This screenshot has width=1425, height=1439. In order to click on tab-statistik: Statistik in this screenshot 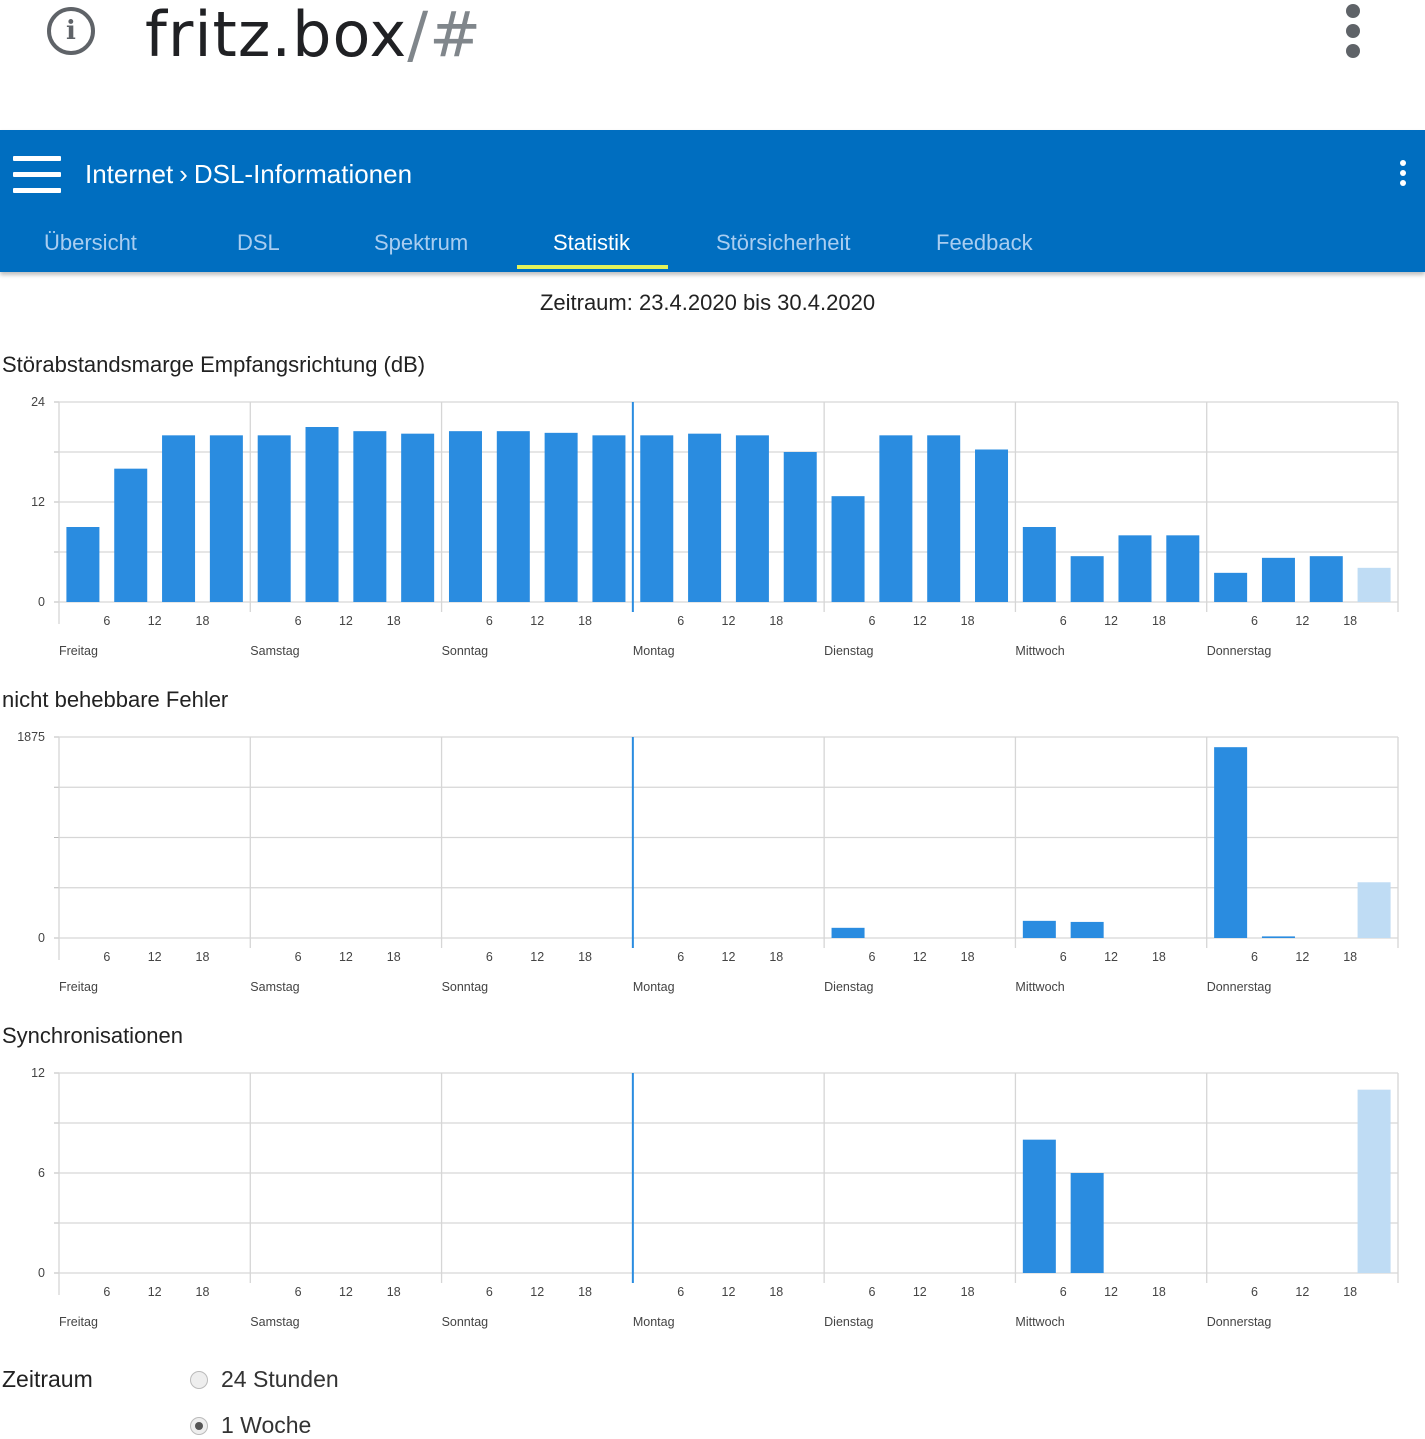, I will do `click(592, 242)`.